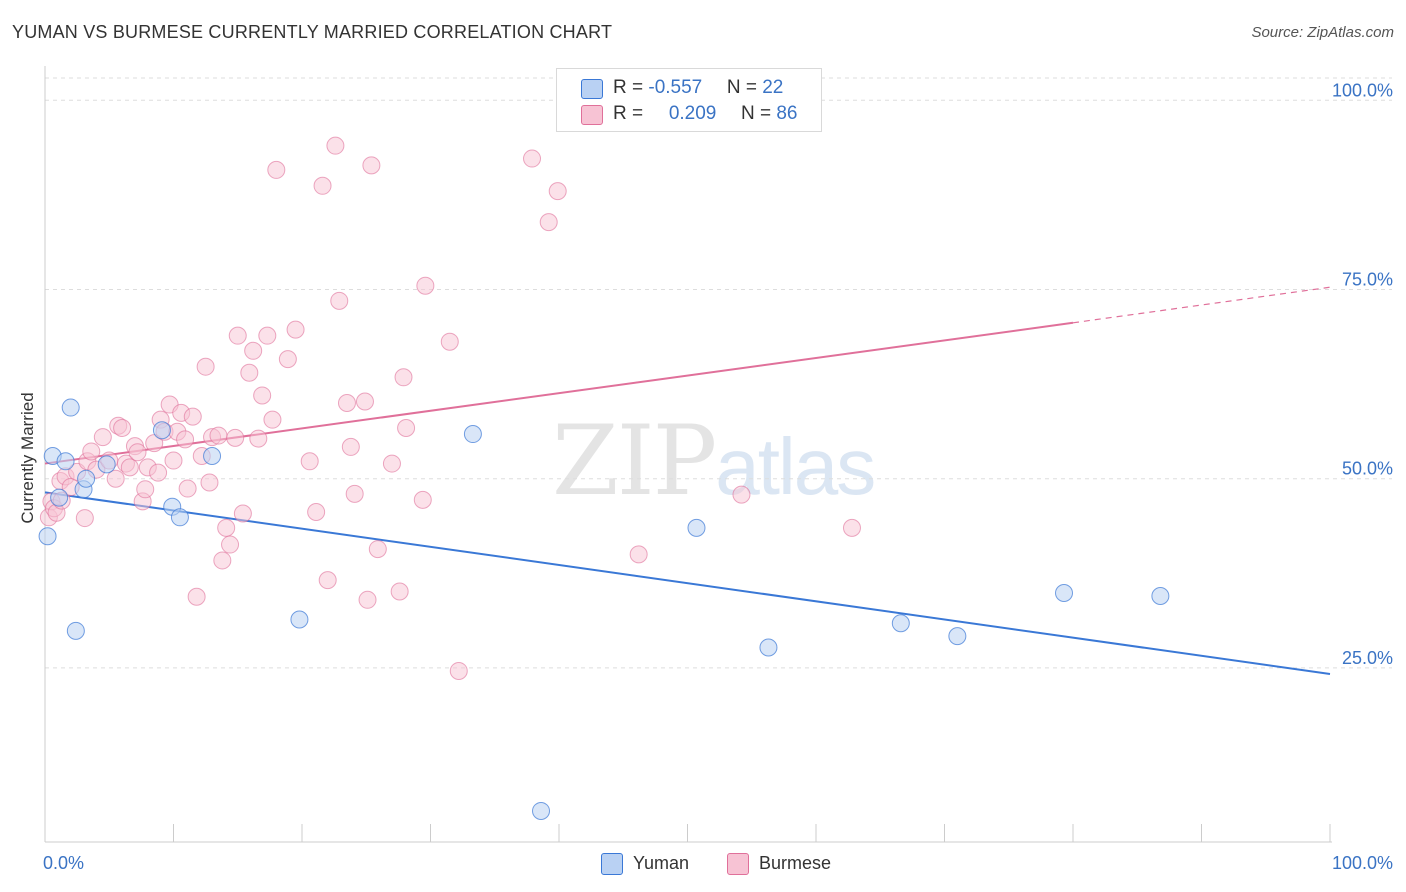 This screenshot has height=892, width=1406. What do you see at coordinates (1367, 279) in the screenshot?
I see `y-tick-label: 75.0%` at bounding box center [1367, 279].